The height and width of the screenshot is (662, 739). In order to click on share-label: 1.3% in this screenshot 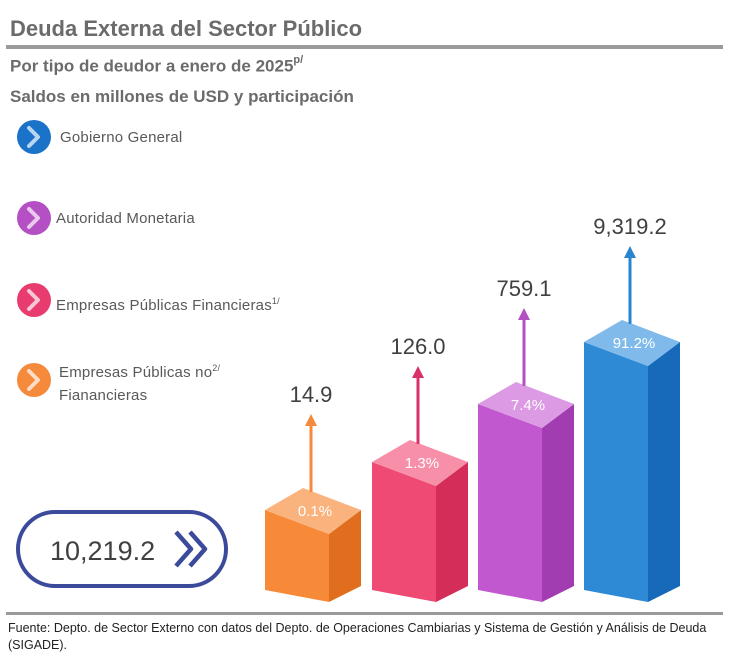, I will do `click(422, 463)`.